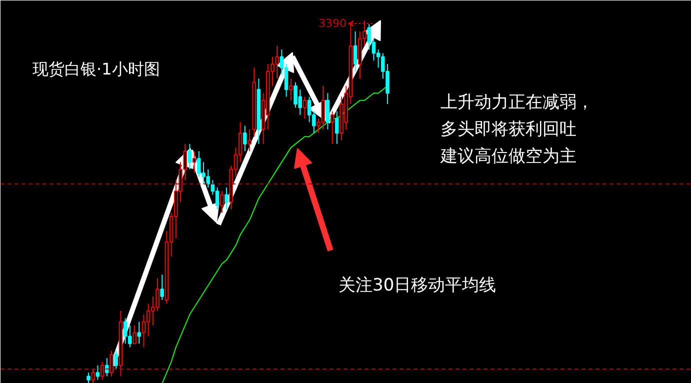 This screenshot has height=383, width=691. I want to click on text: 建议高位做空为主, so click(508, 156).